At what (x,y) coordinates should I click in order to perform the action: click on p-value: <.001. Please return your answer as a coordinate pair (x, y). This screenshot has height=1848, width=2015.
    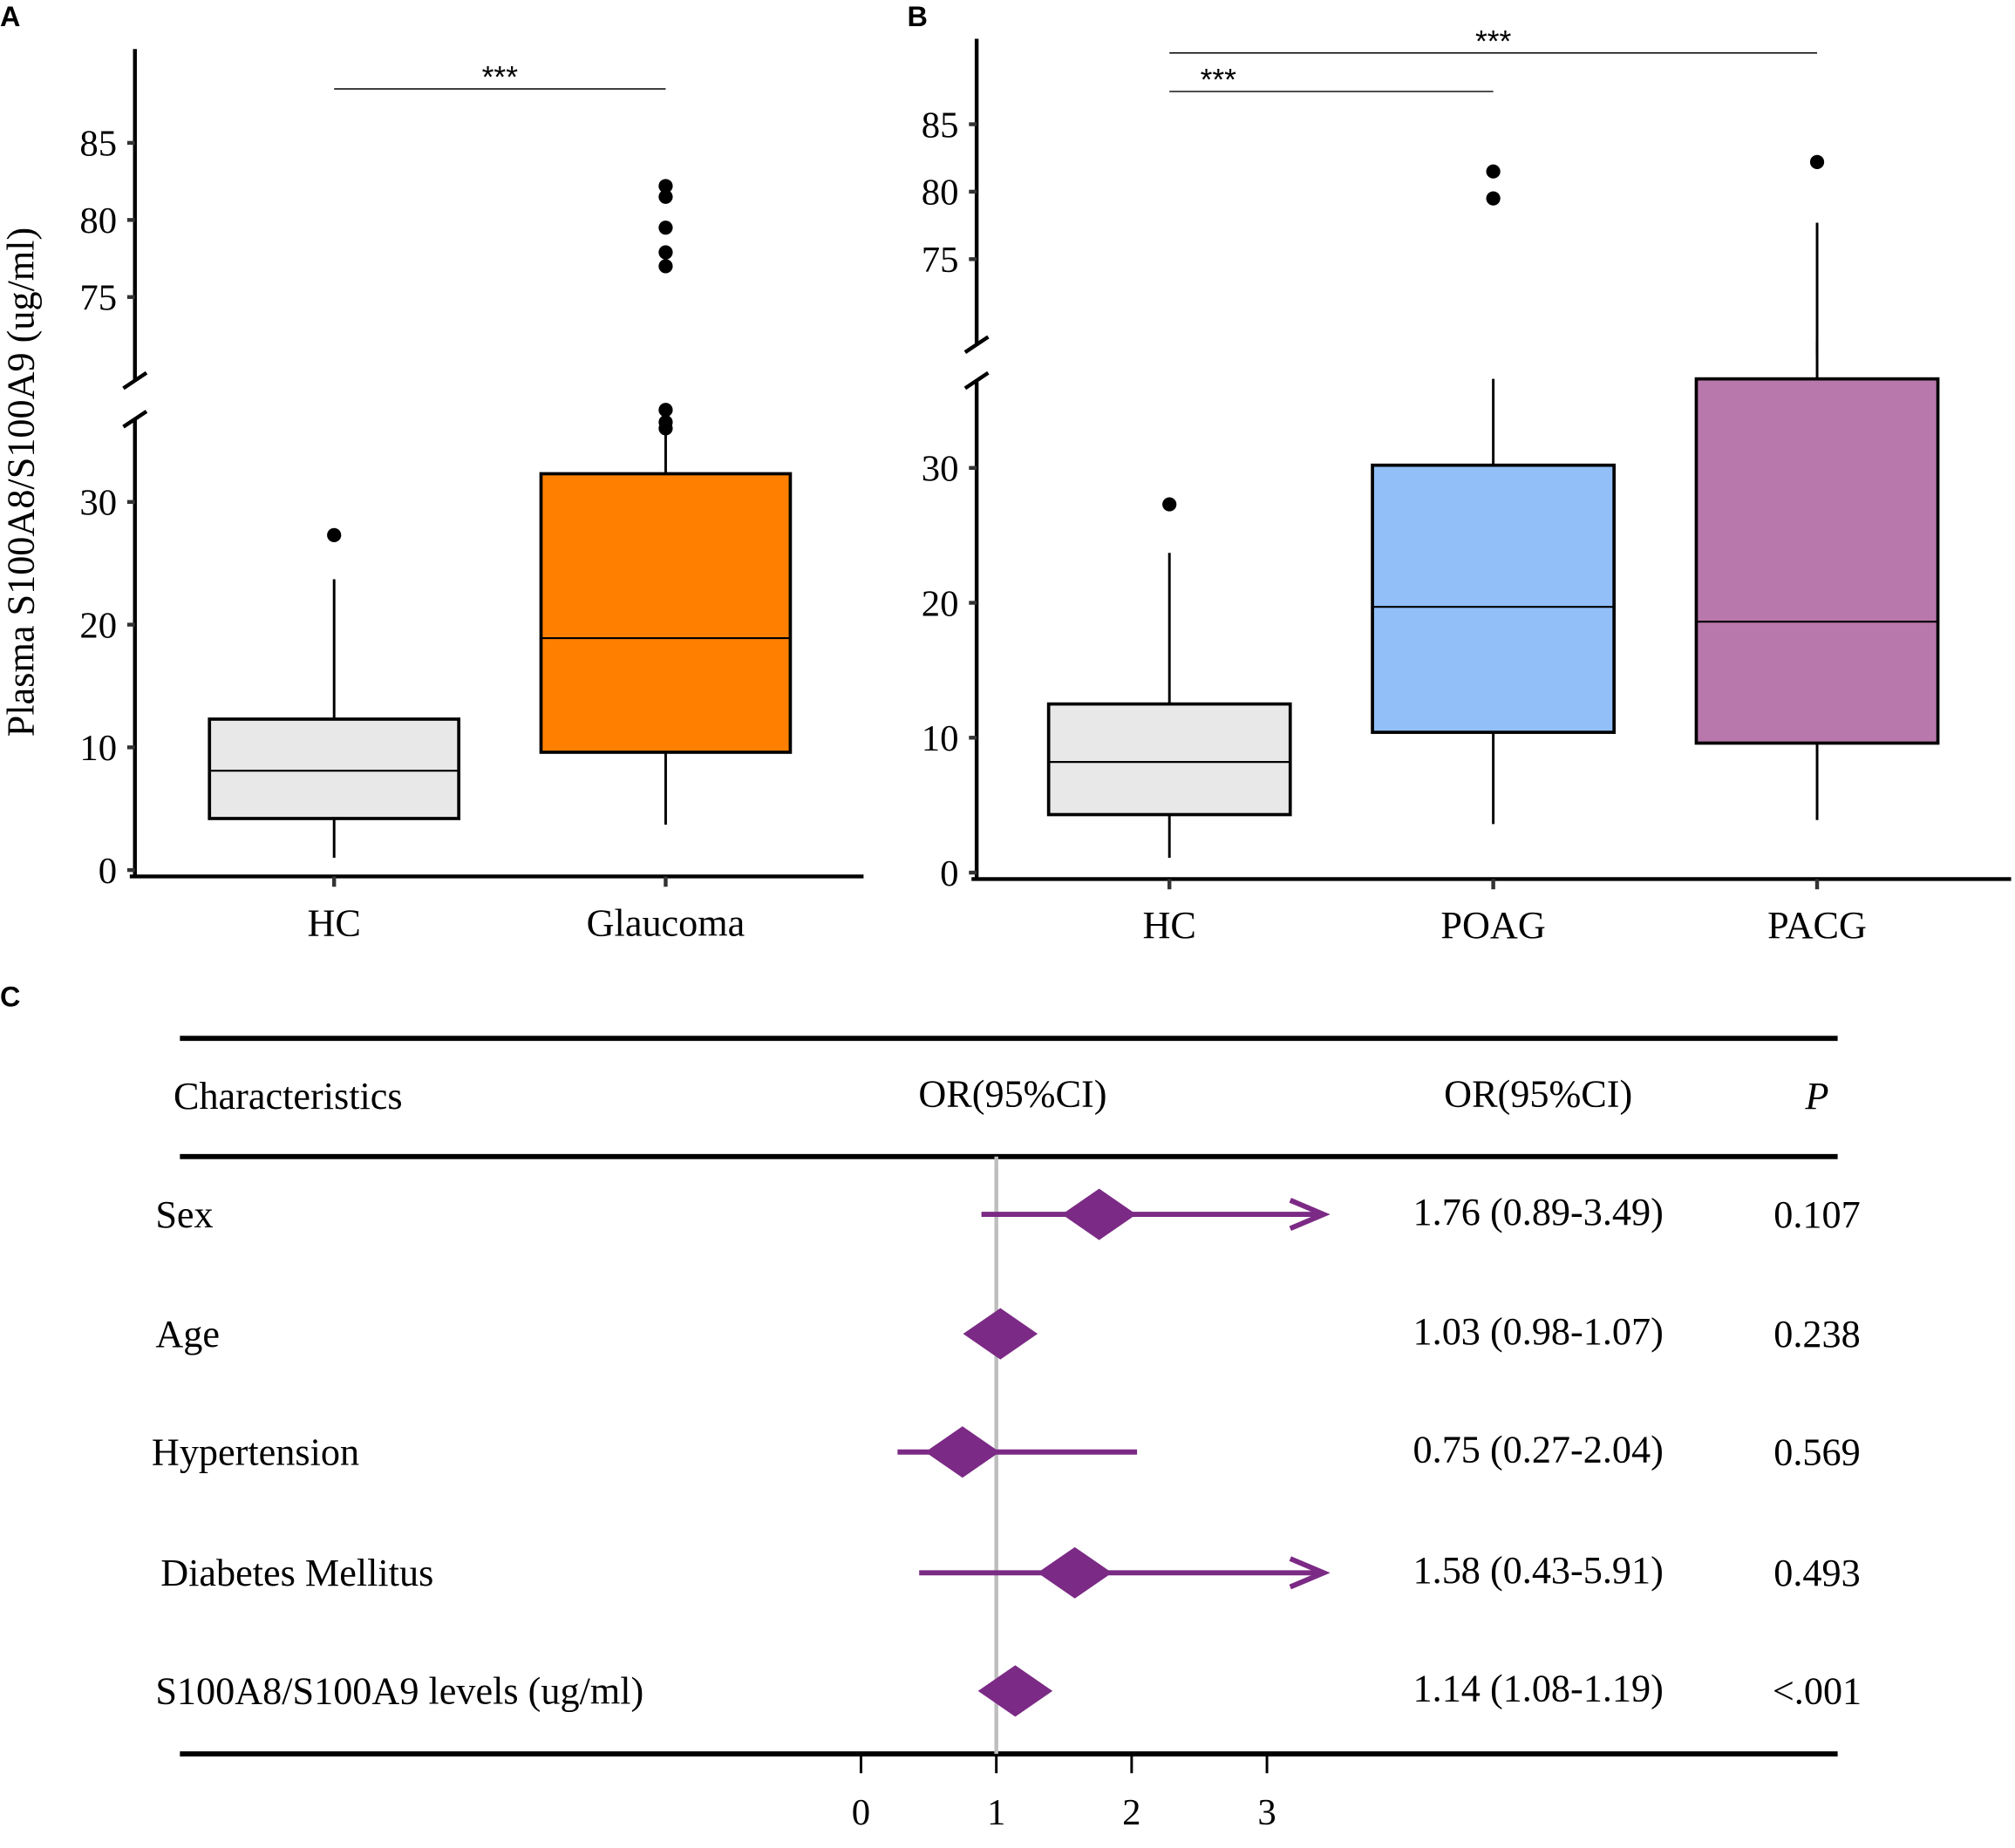
    Looking at the image, I should click on (1818, 1691).